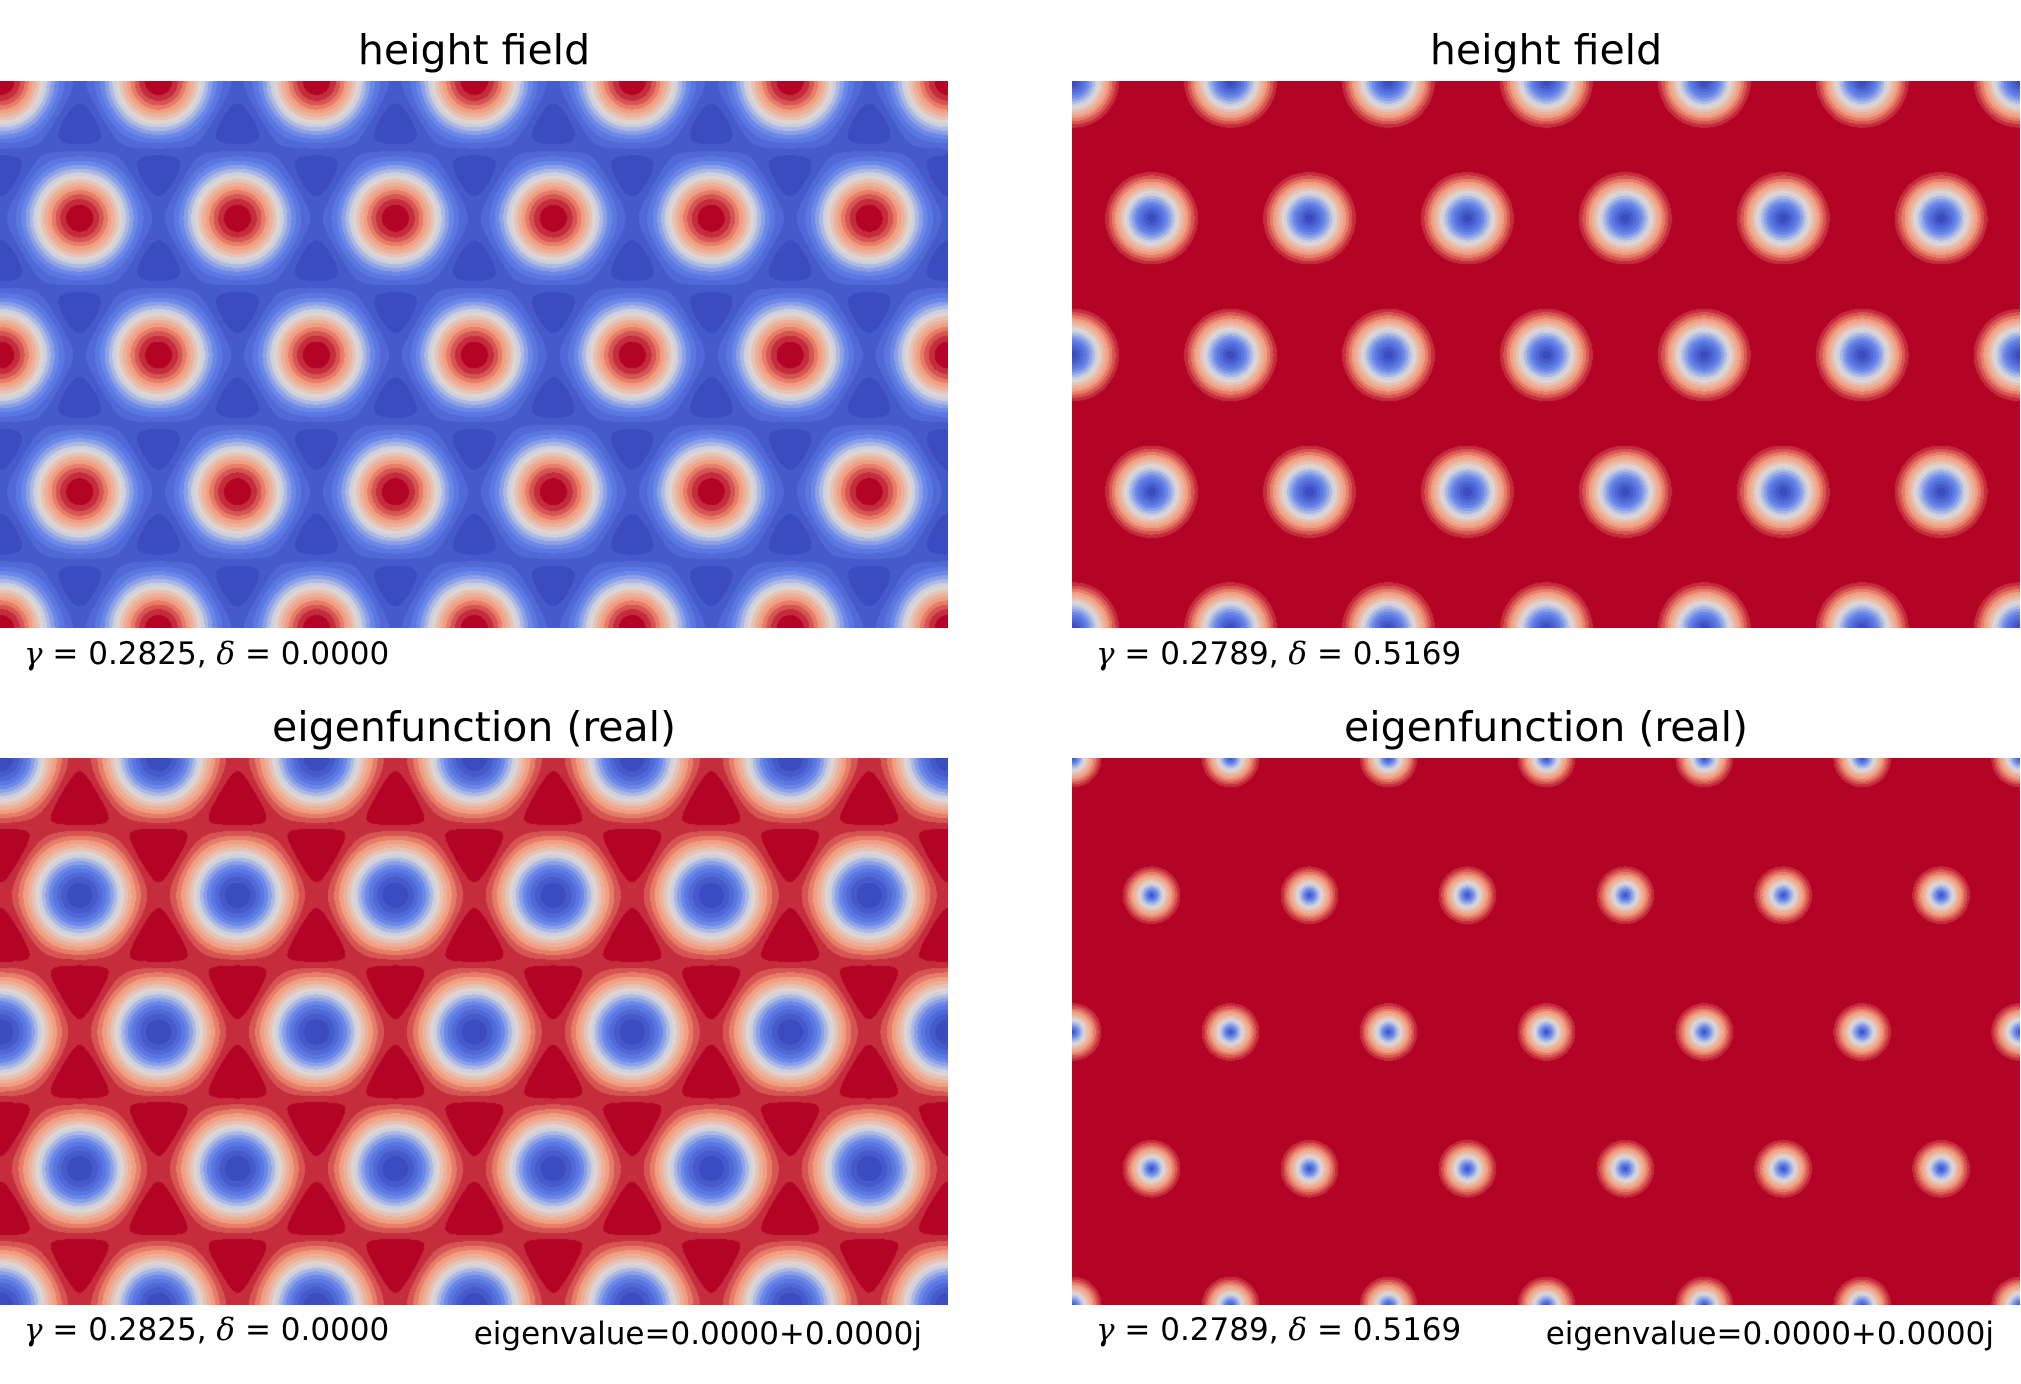  I want to click on panel-title-eigenfunction-right: eigenfunction (real), so click(1546, 727).